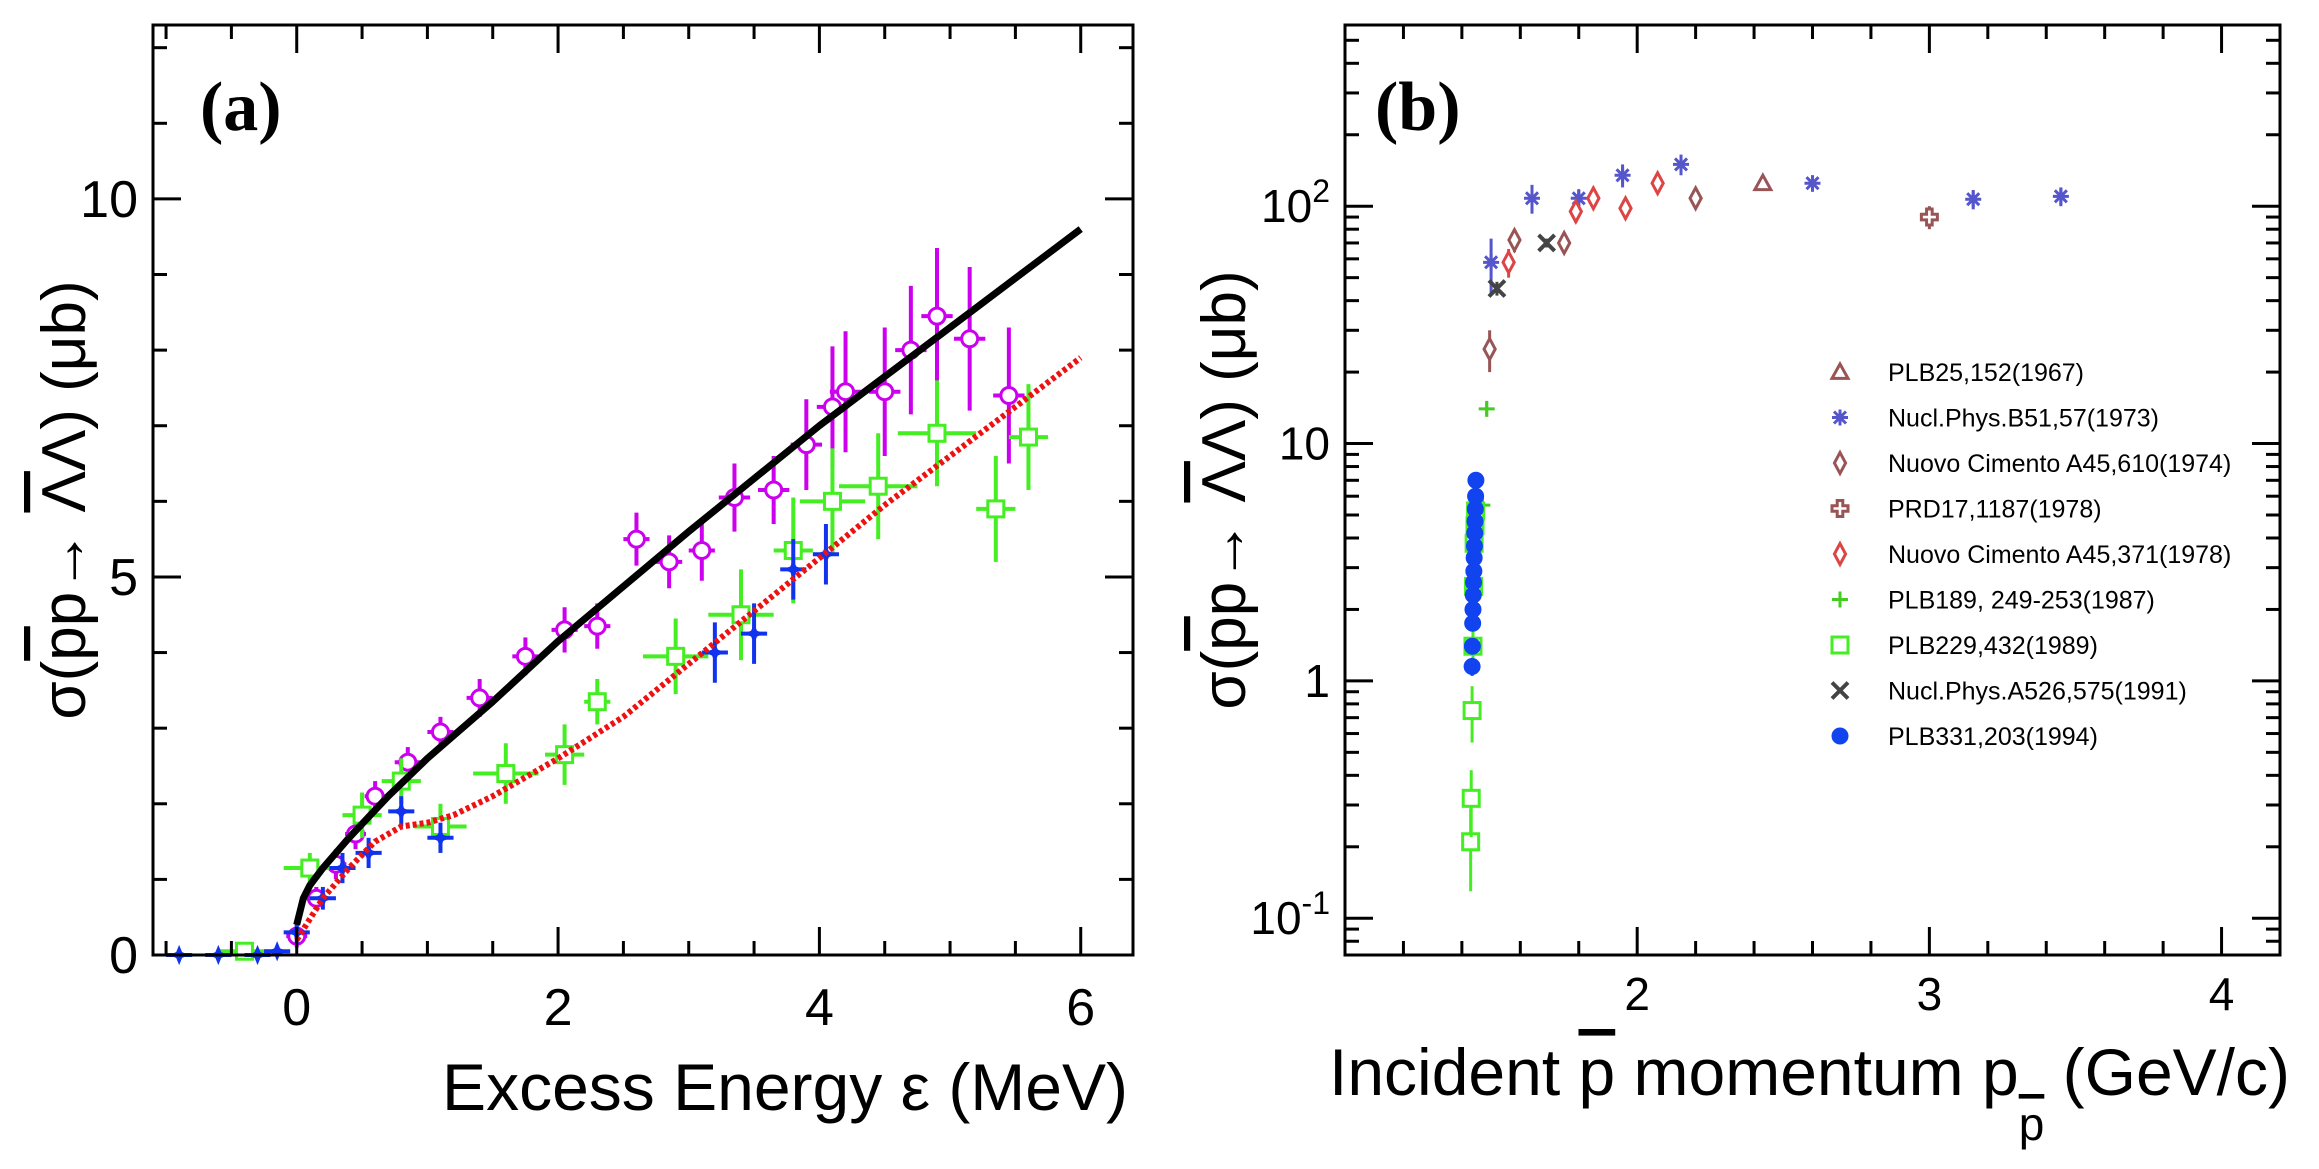  Describe the element at coordinates (2023, 419) in the screenshot. I see `legend-entry-label: Nucl.Phys.B51,57(1973)` at that location.